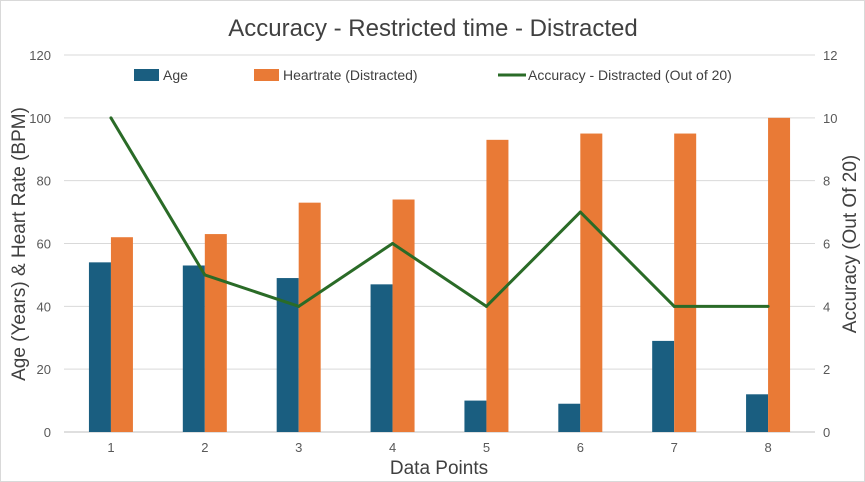  Describe the element at coordinates (392, 447) in the screenshot. I see `x-tick-label: 4` at that location.